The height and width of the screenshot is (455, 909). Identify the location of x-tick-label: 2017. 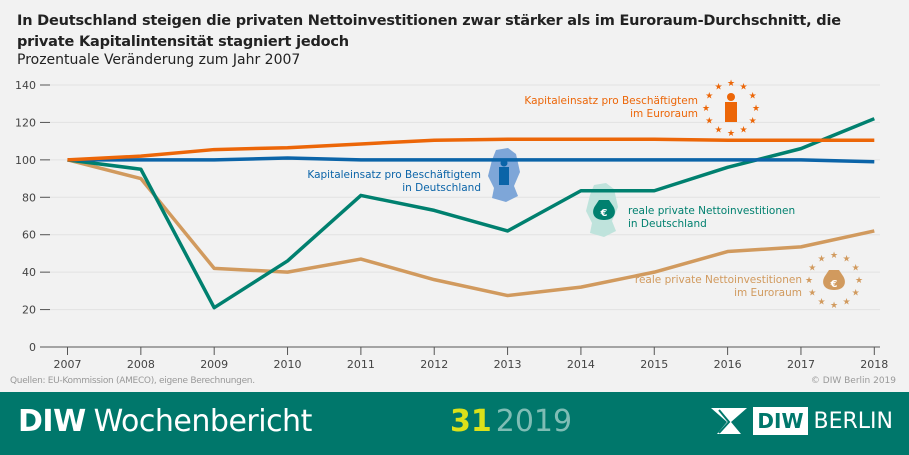
(801, 364).